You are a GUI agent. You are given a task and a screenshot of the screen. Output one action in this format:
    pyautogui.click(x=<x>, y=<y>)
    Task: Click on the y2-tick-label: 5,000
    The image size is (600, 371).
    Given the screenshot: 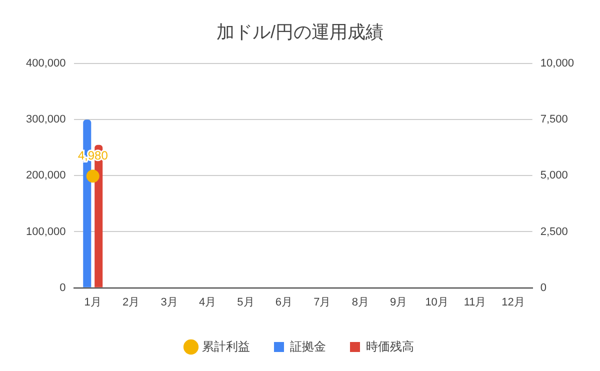 What is the action you would take?
    pyautogui.click(x=554, y=176)
    